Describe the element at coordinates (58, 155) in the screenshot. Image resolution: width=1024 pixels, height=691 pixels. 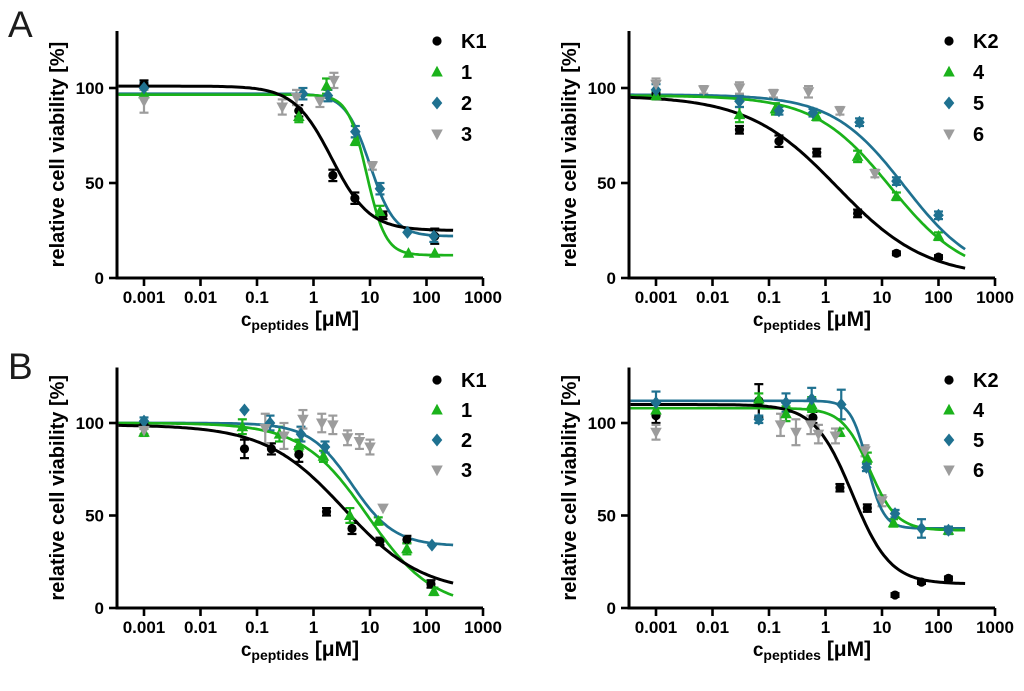
I see `y-axis-title: relative cell viability [%]` at that location.